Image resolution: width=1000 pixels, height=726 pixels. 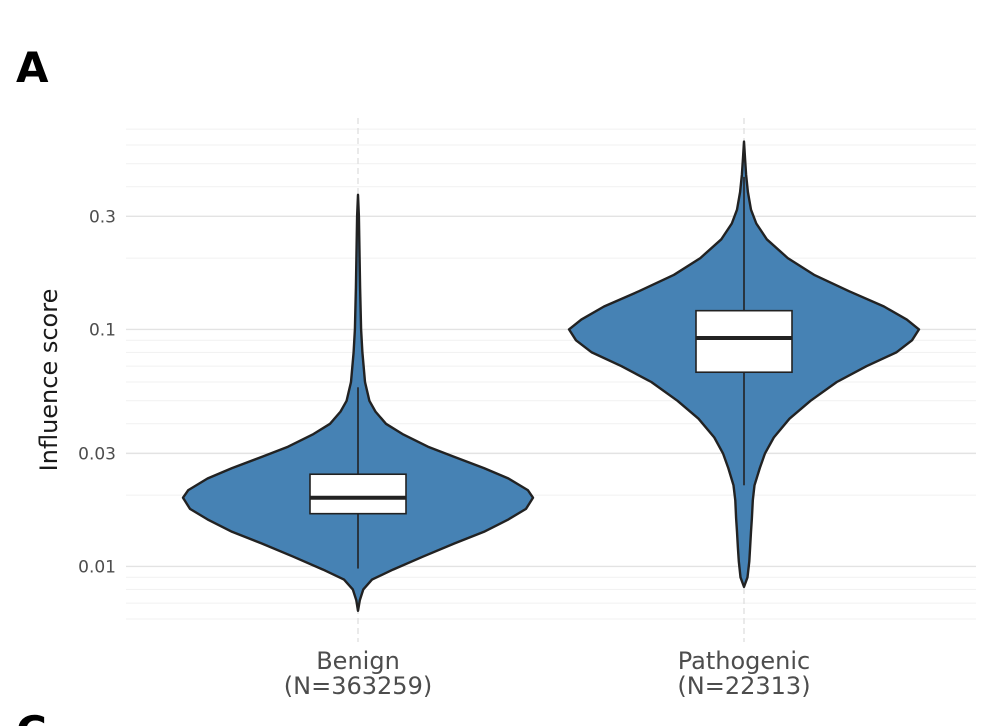 What do you see at coordinates (102, 330) in the screenshot?
I see `y-tick-label: 0.1` at bounding box center [102, 330].